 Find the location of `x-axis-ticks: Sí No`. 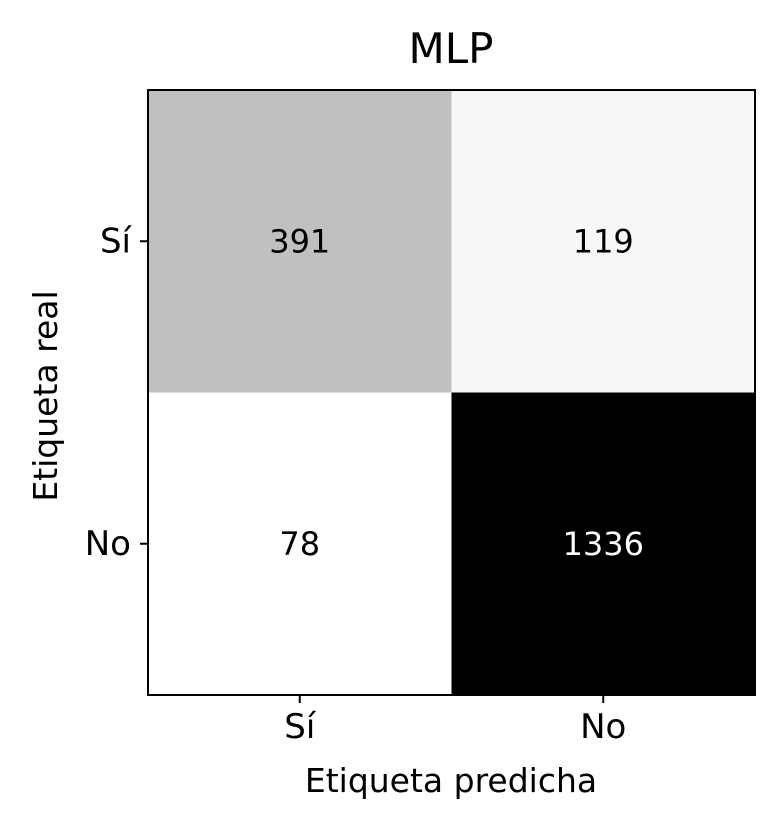

x-axis-ticks: Sí No is located at coordinates (455, 721).